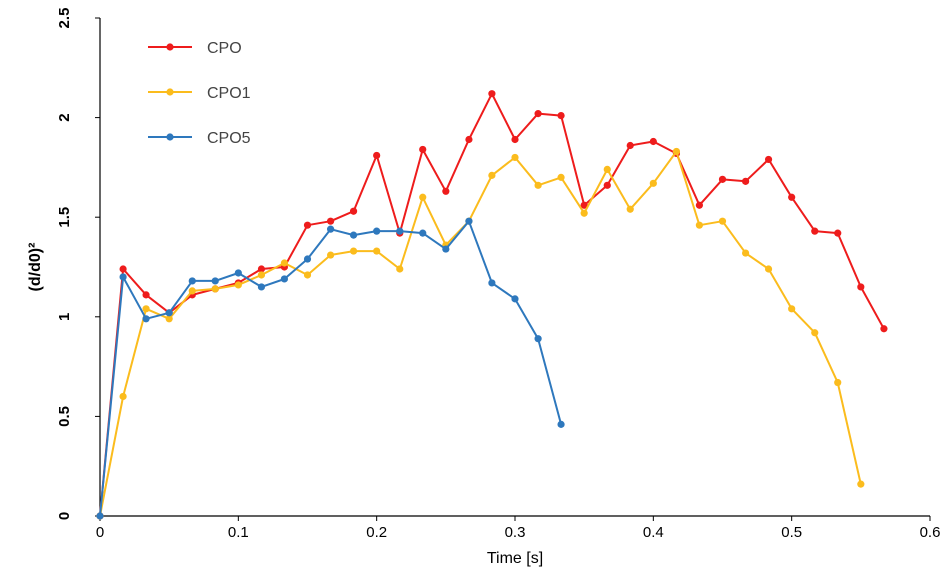 The height and width of the screenshot is (571, 946). Describe the element at coordinates (195, 48) in the screenshot. I see `legend-item-cpo: CPO` at that location.